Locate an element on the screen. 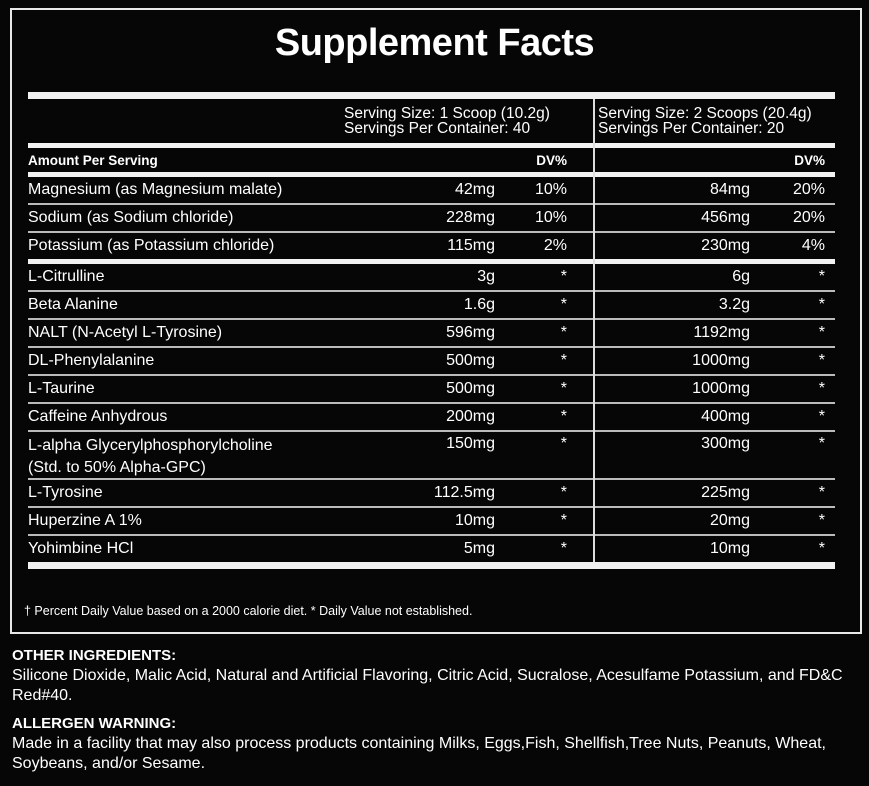  amount: 3g is located at coordinates (486, 276).